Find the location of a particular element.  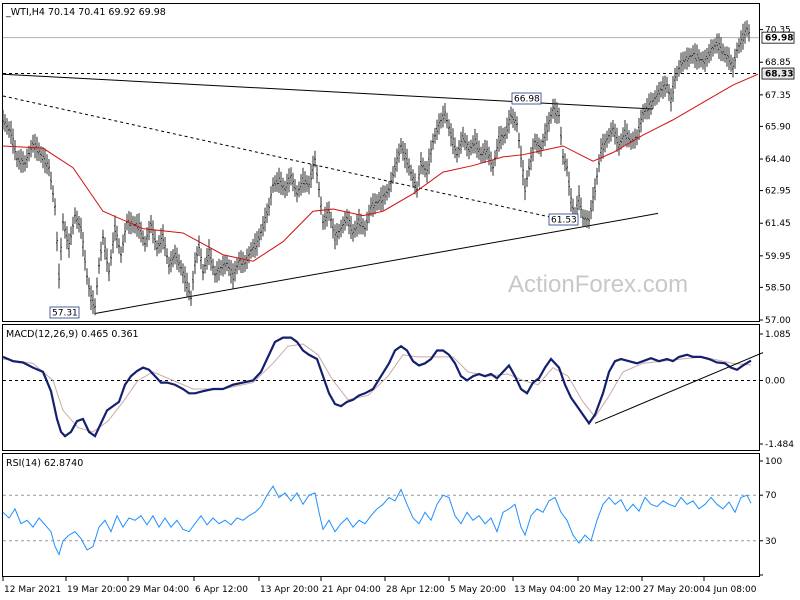

price-tick-label: 58.50 is located at coordinates (778, 288).